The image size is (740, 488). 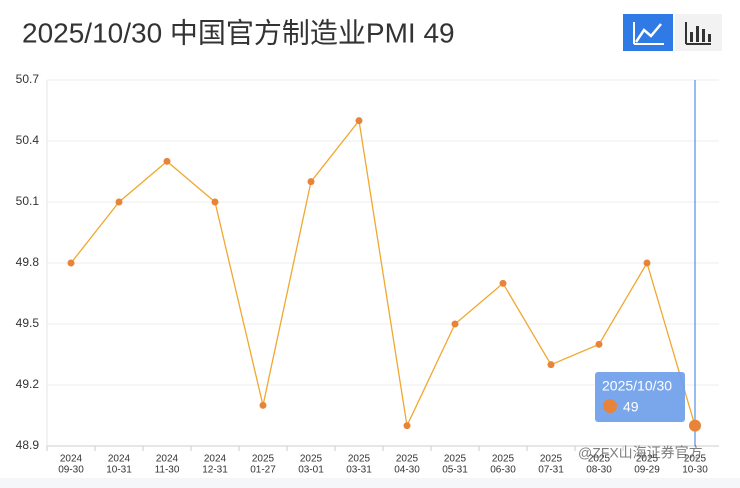 I want to click on tooltip: 2025/10/30 49, so click(x=640, y=397).